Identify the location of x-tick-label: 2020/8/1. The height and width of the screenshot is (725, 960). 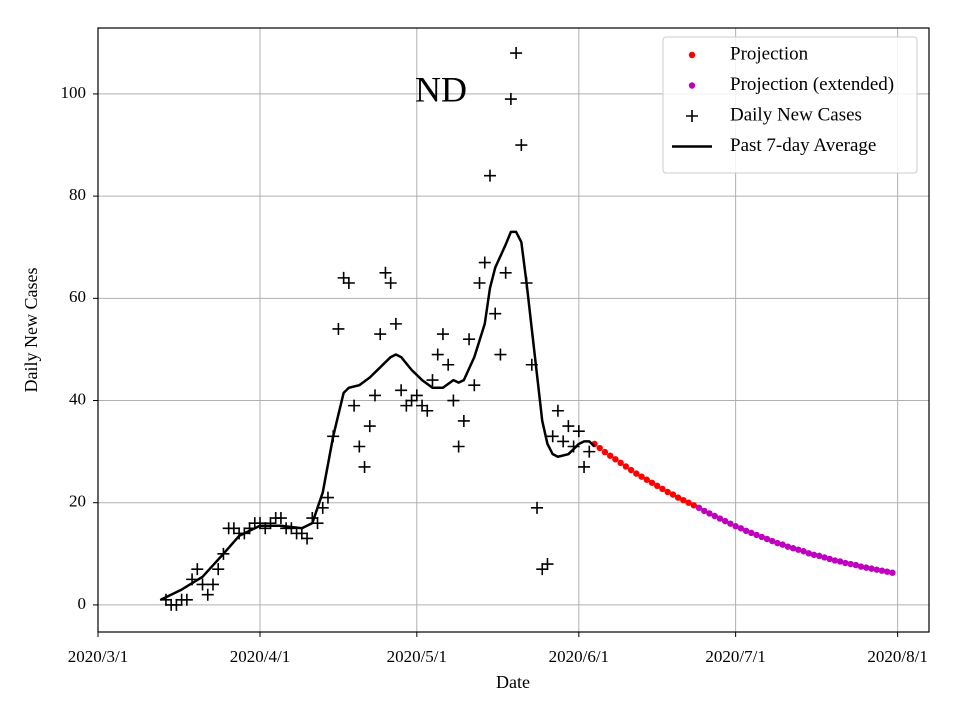
(897, 656).